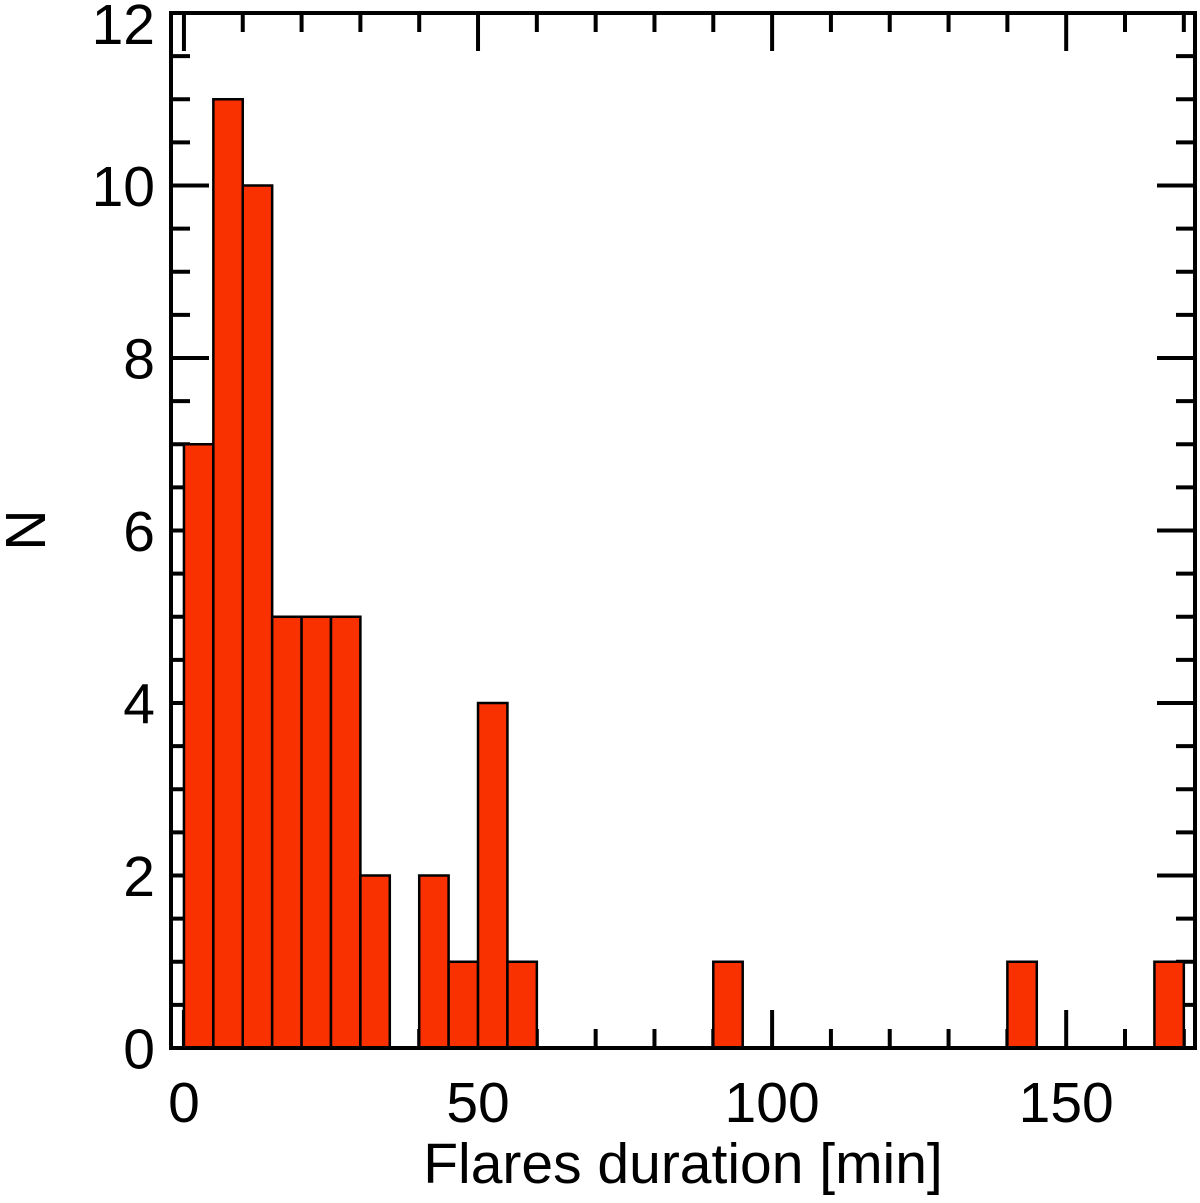 The width and height of the screenshot is (1200, 1203). Describe the element at coordinates (139, 1050) in the screenshot. I see `y-tick-label: 0` at that location.